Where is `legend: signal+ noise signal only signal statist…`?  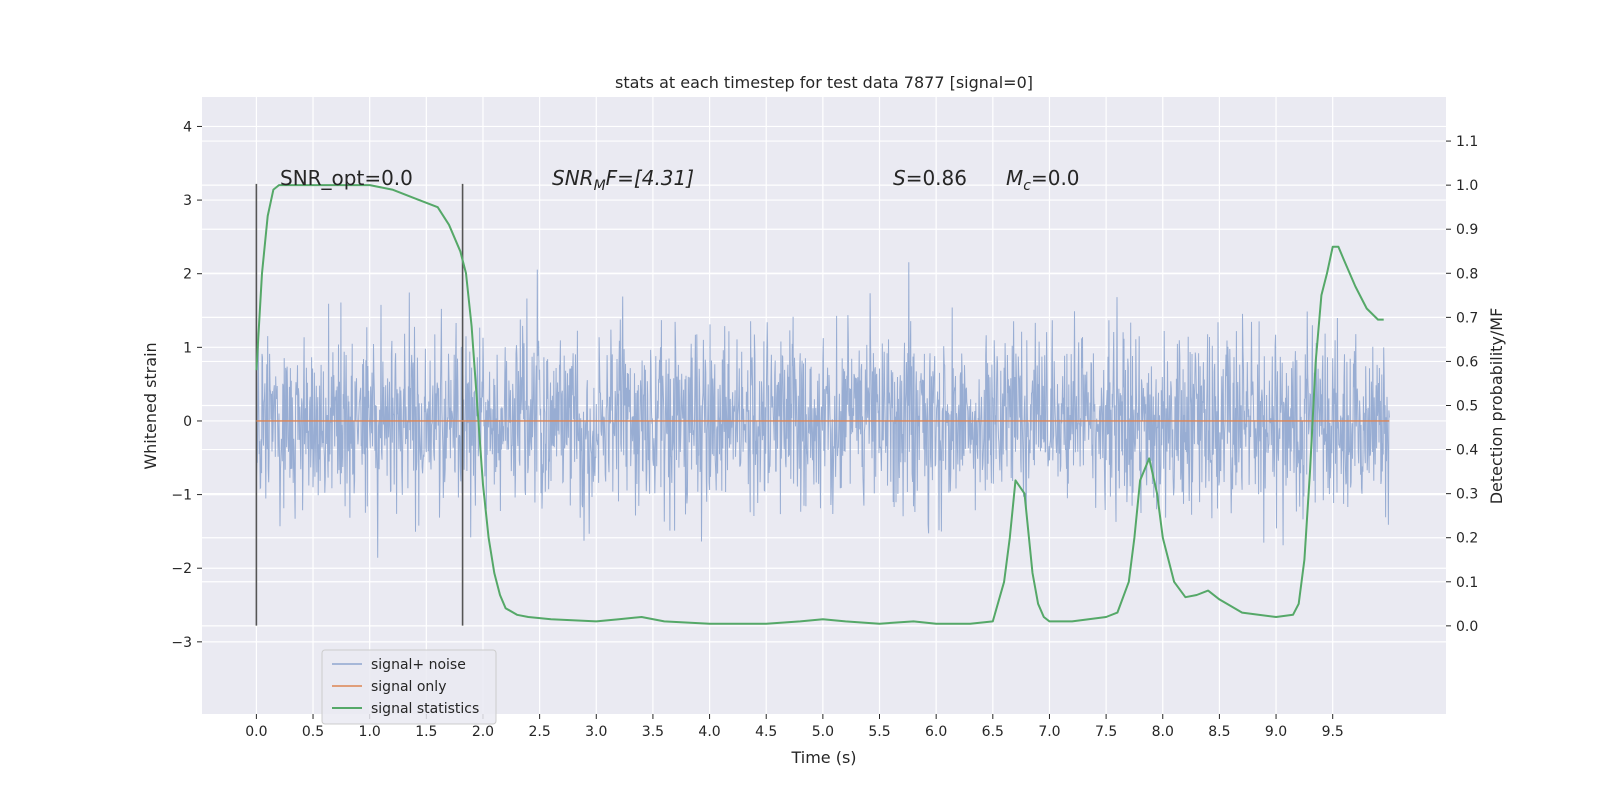 legend: signal+ noise signal only signal statist… is located at coordinates (409, 687).